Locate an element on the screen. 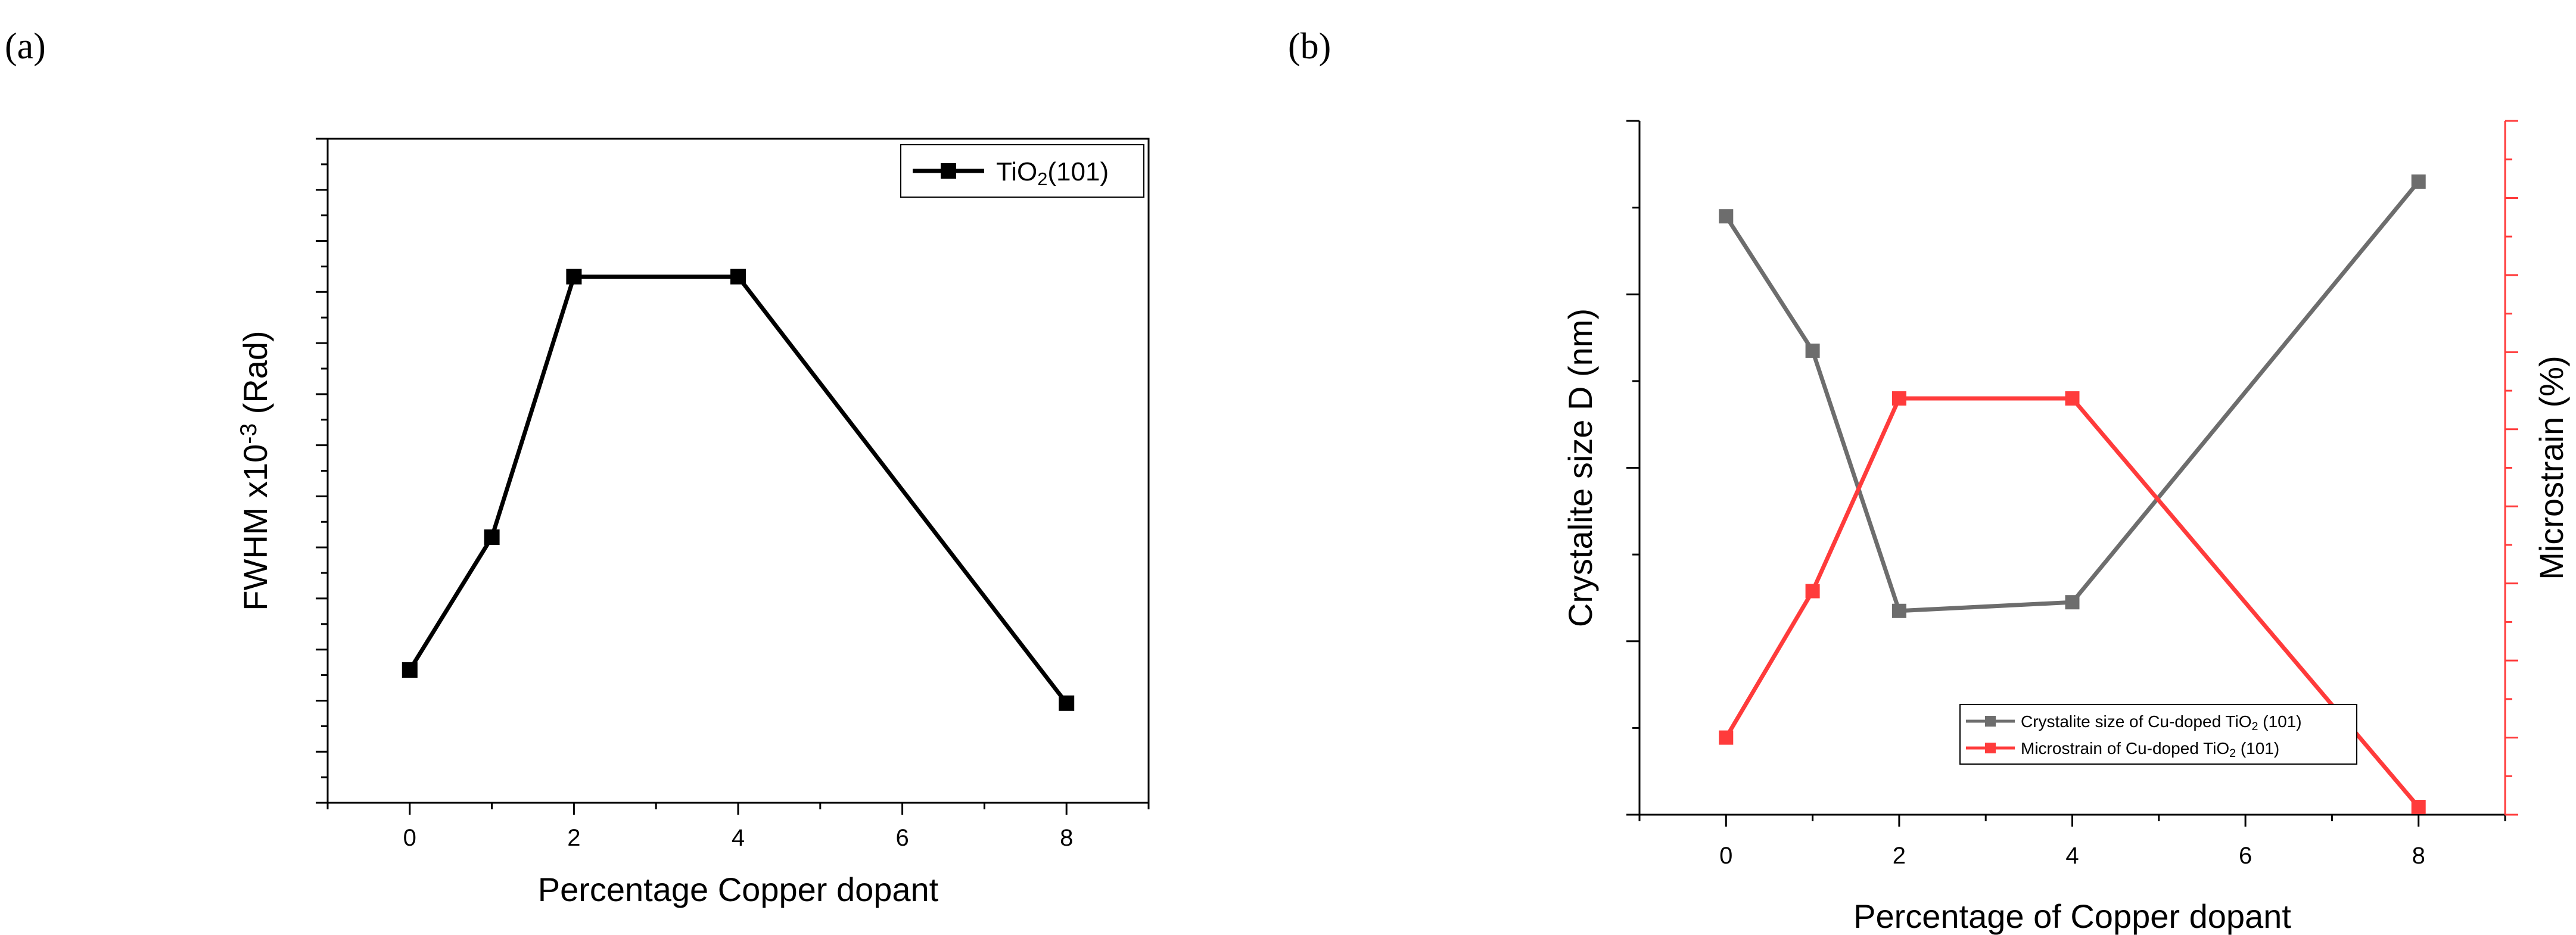 This screenshot has height=935, width=2576. legend-label-microstrain-sub: 2 is located at coordinates (2232, 753).